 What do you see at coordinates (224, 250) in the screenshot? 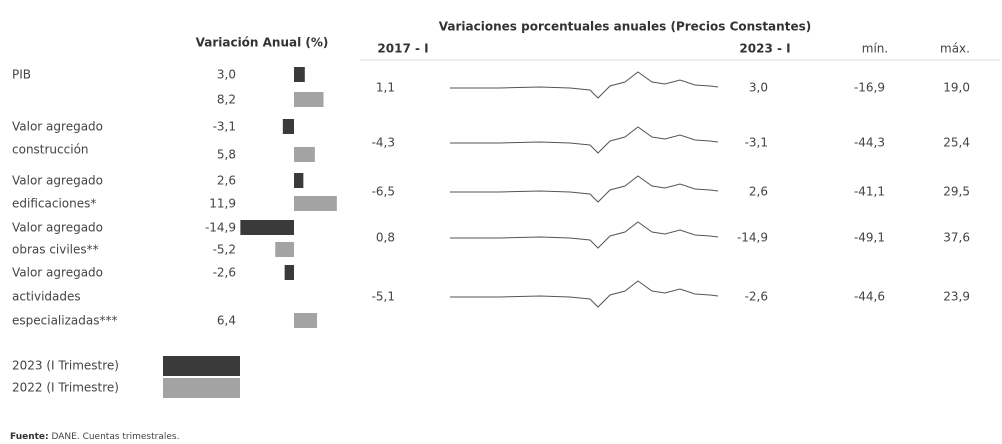
I see `bar-value: -5,2` at bounding box center [224, 250].